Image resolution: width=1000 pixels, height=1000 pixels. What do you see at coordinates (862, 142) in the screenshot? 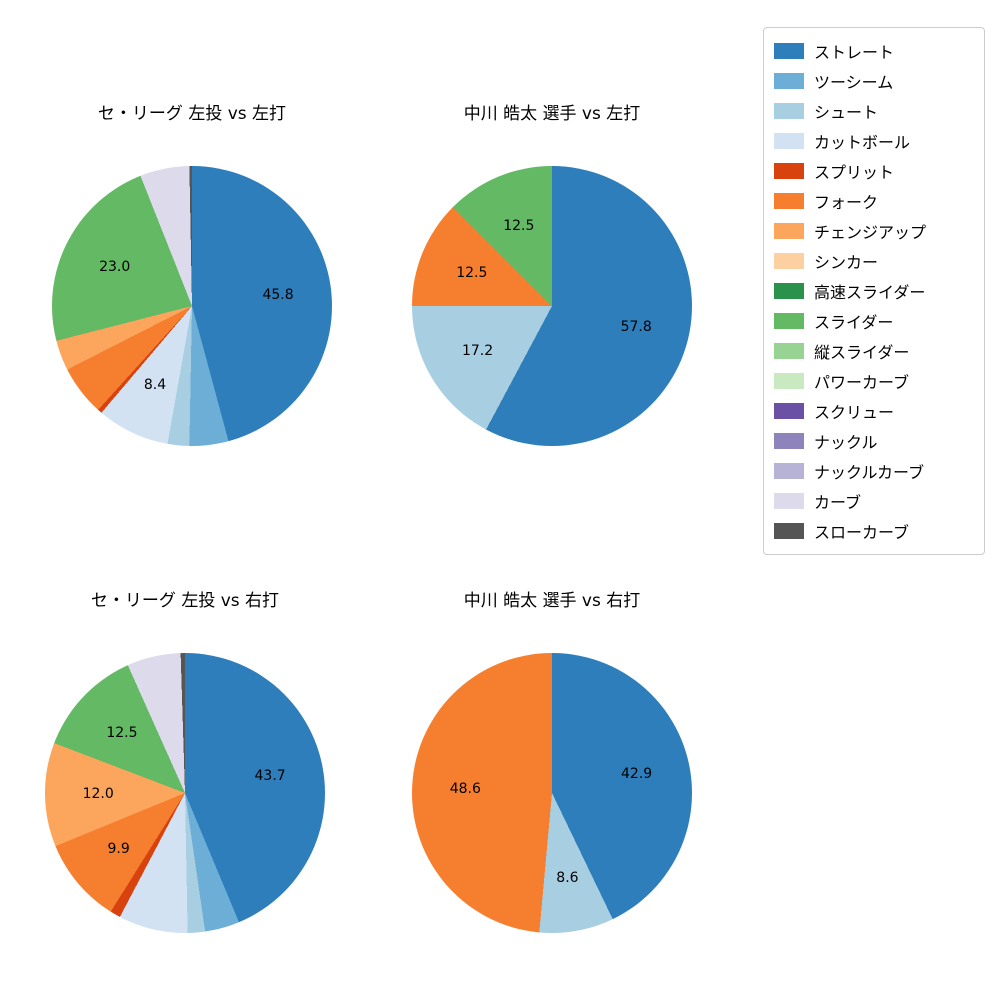
I see `legend-label: カットボール` at bounding box center [862, 142].